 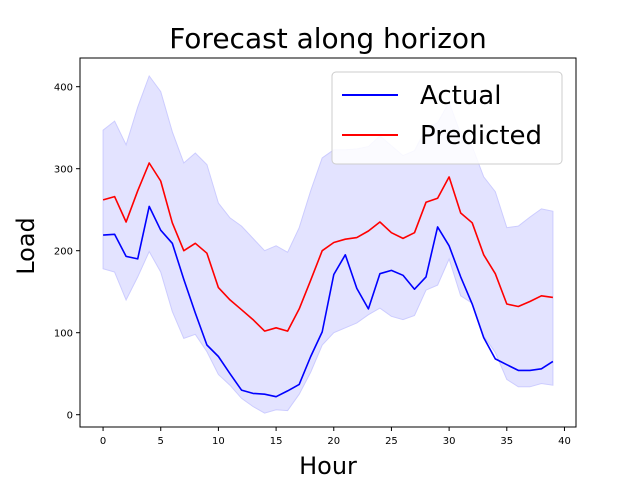 I want to click on y-tick-label: 300, so click(x=63, y=170).